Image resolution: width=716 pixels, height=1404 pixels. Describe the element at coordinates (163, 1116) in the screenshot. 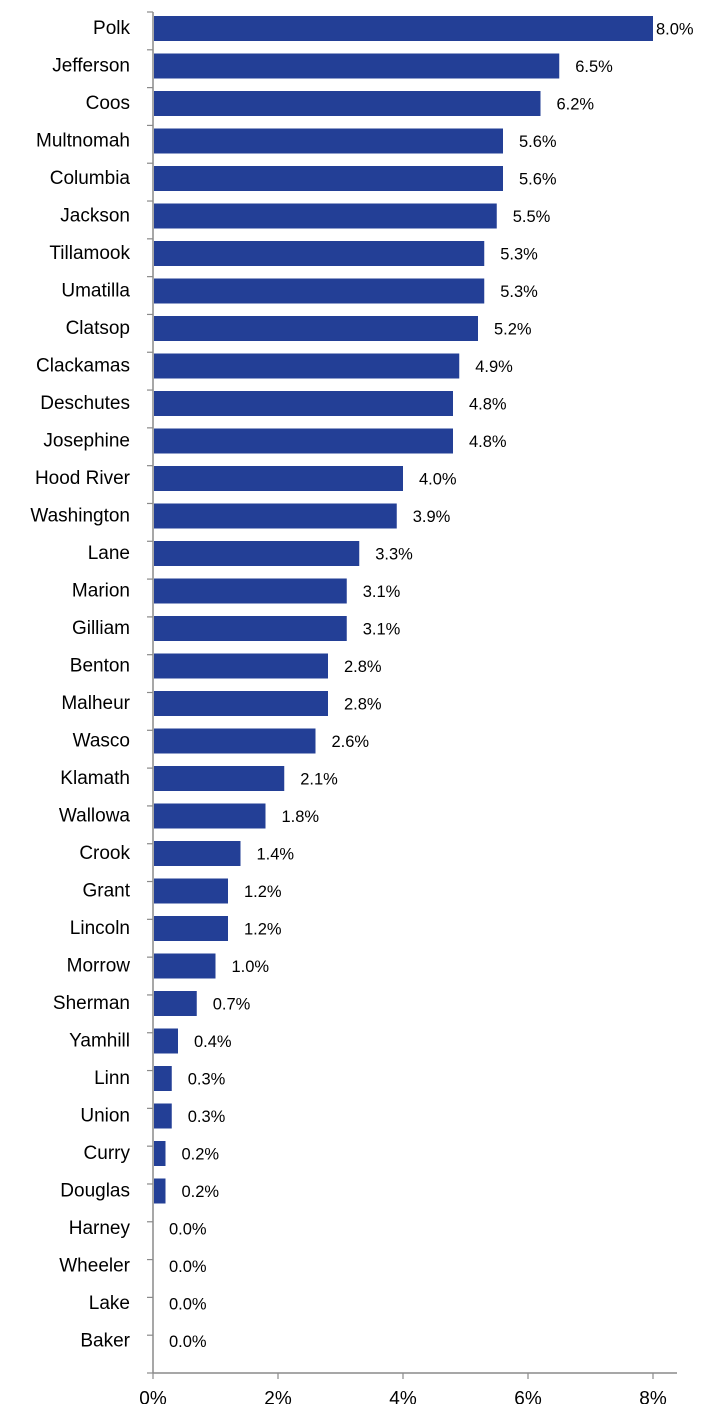

I see `bar-union` at that location.